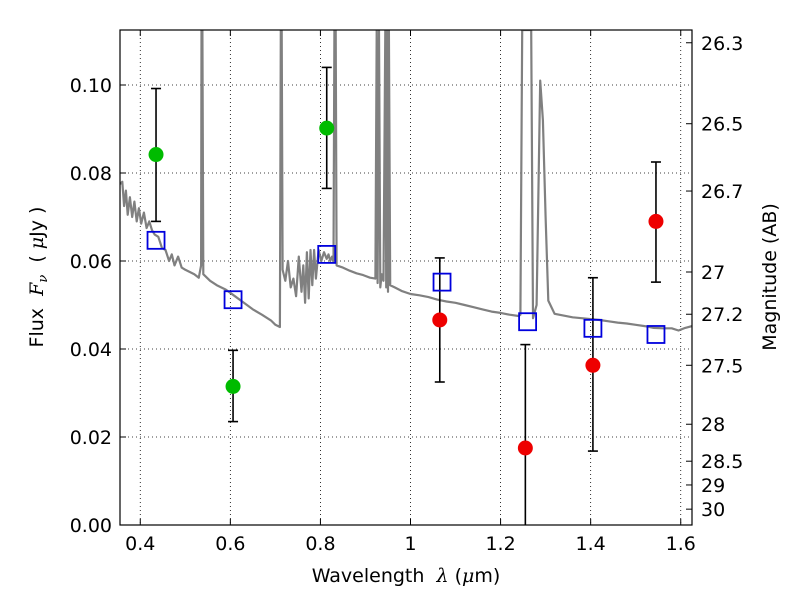  I want to click on x-tick-label: 1.6, so click(681, 544).